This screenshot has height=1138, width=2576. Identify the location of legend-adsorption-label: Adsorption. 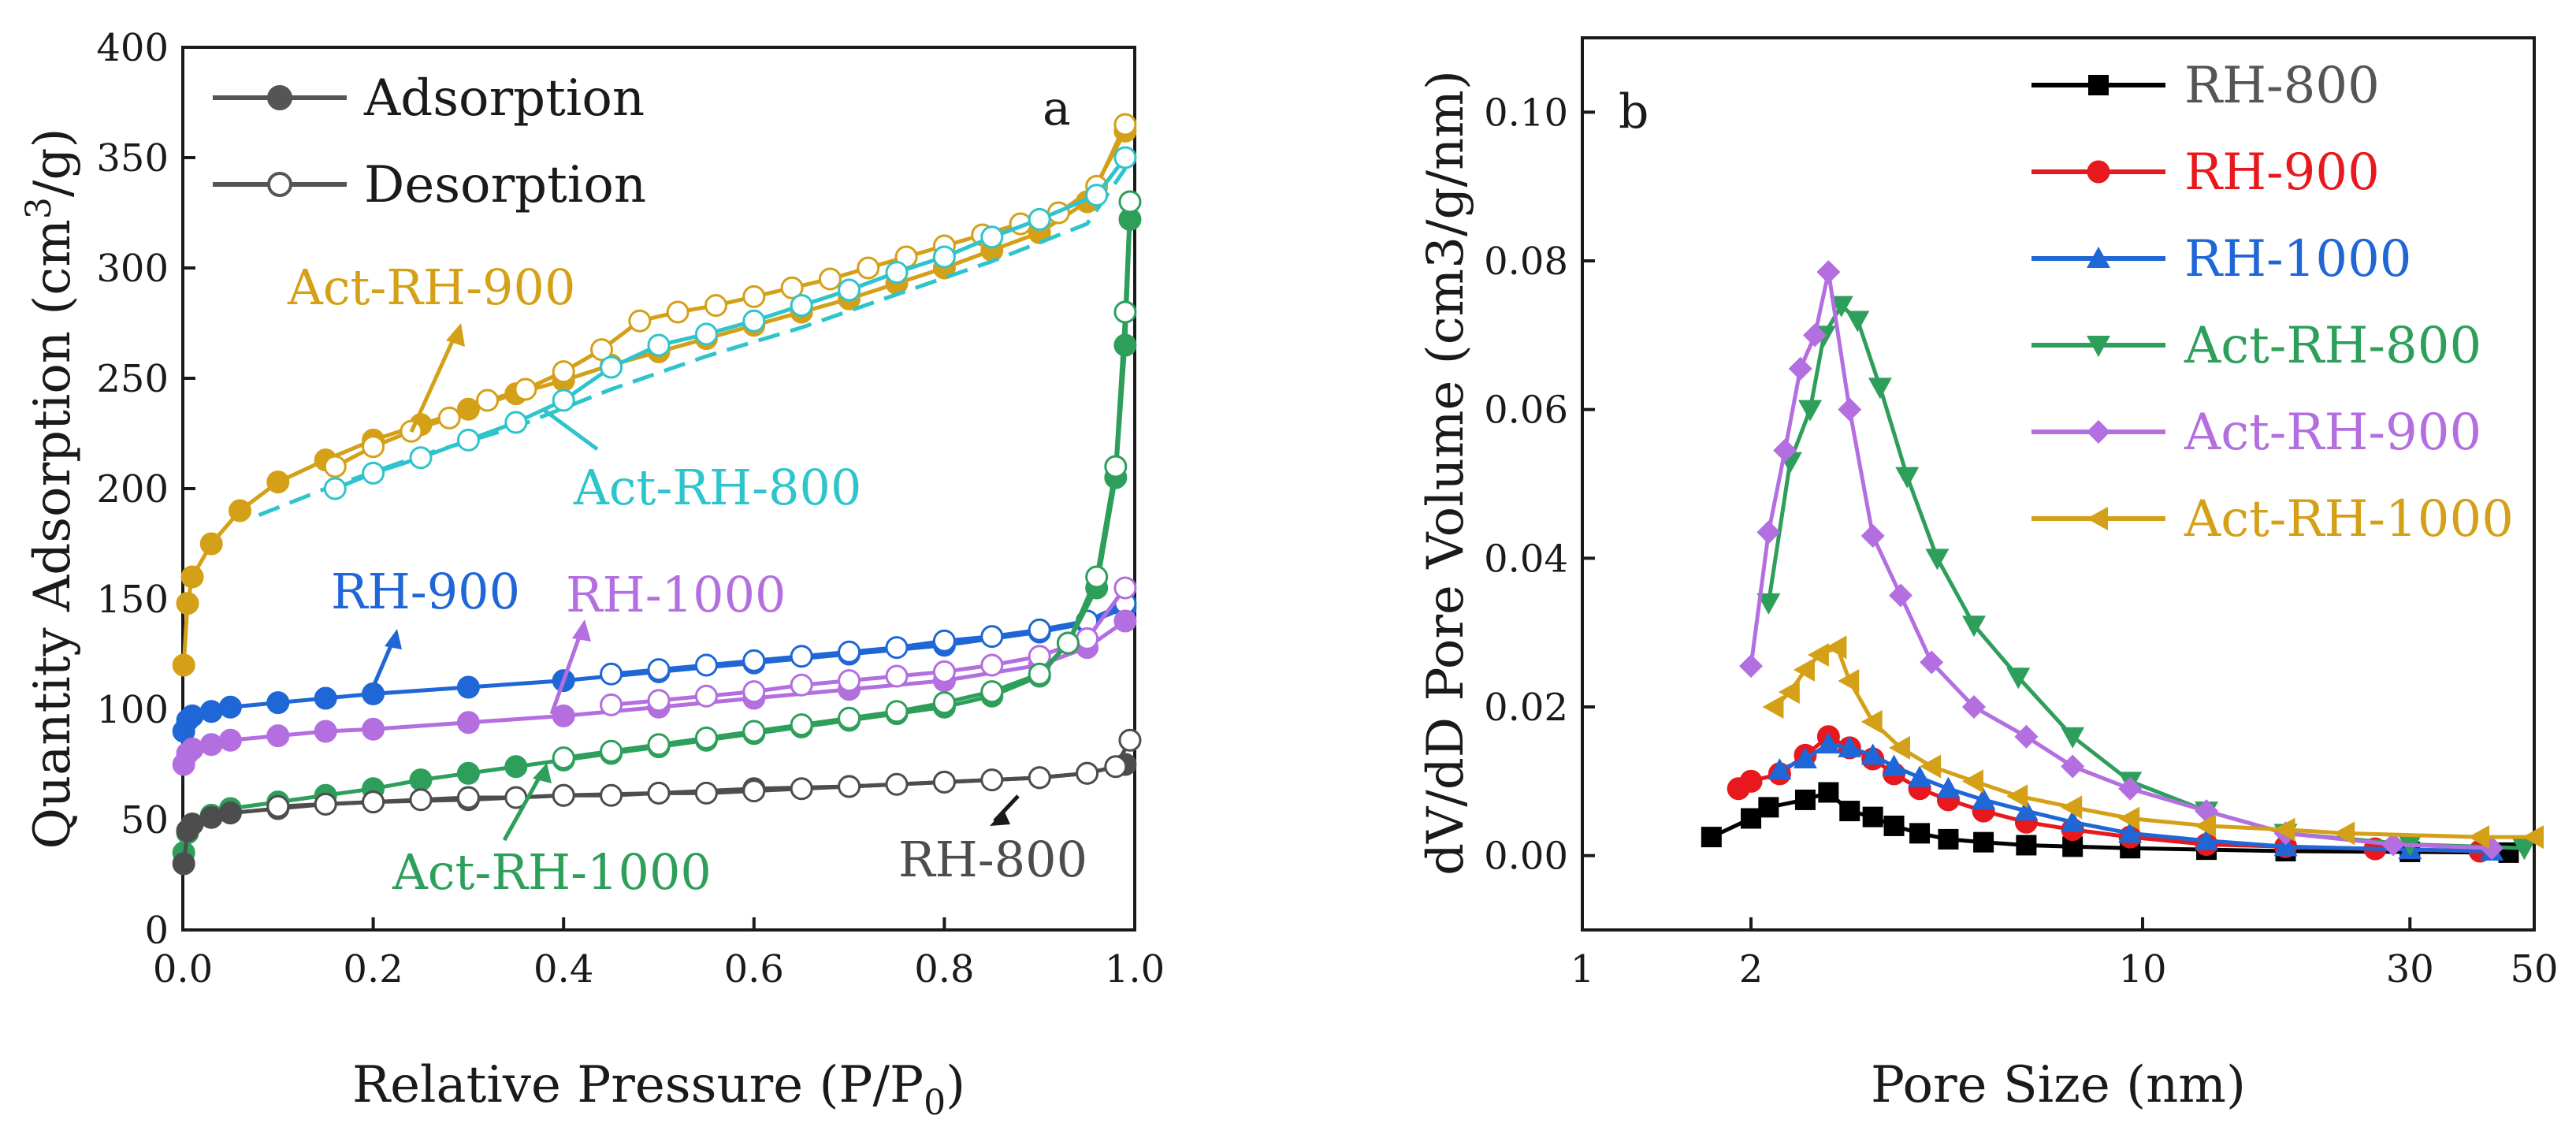
(504, 98).